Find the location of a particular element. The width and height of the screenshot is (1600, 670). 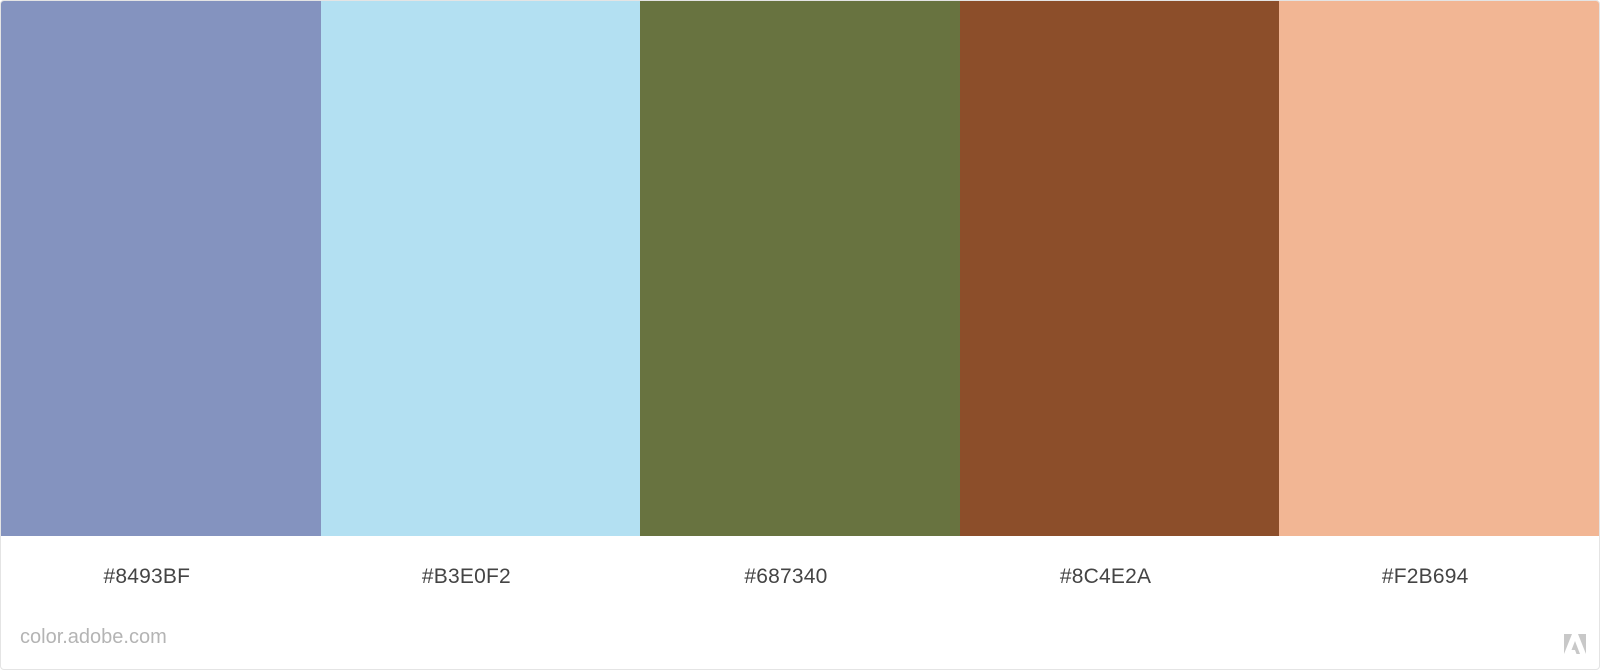

adobe-logo-left-shape is located at coordinates (1568, 644).